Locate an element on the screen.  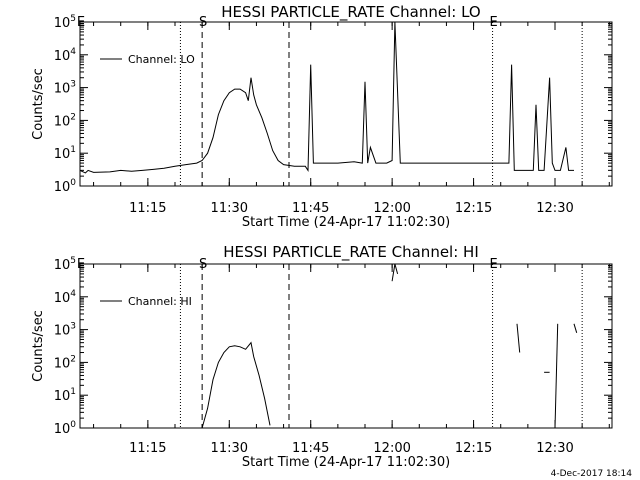
legend-label: Channel: HI is located at coordinates (160, 301).